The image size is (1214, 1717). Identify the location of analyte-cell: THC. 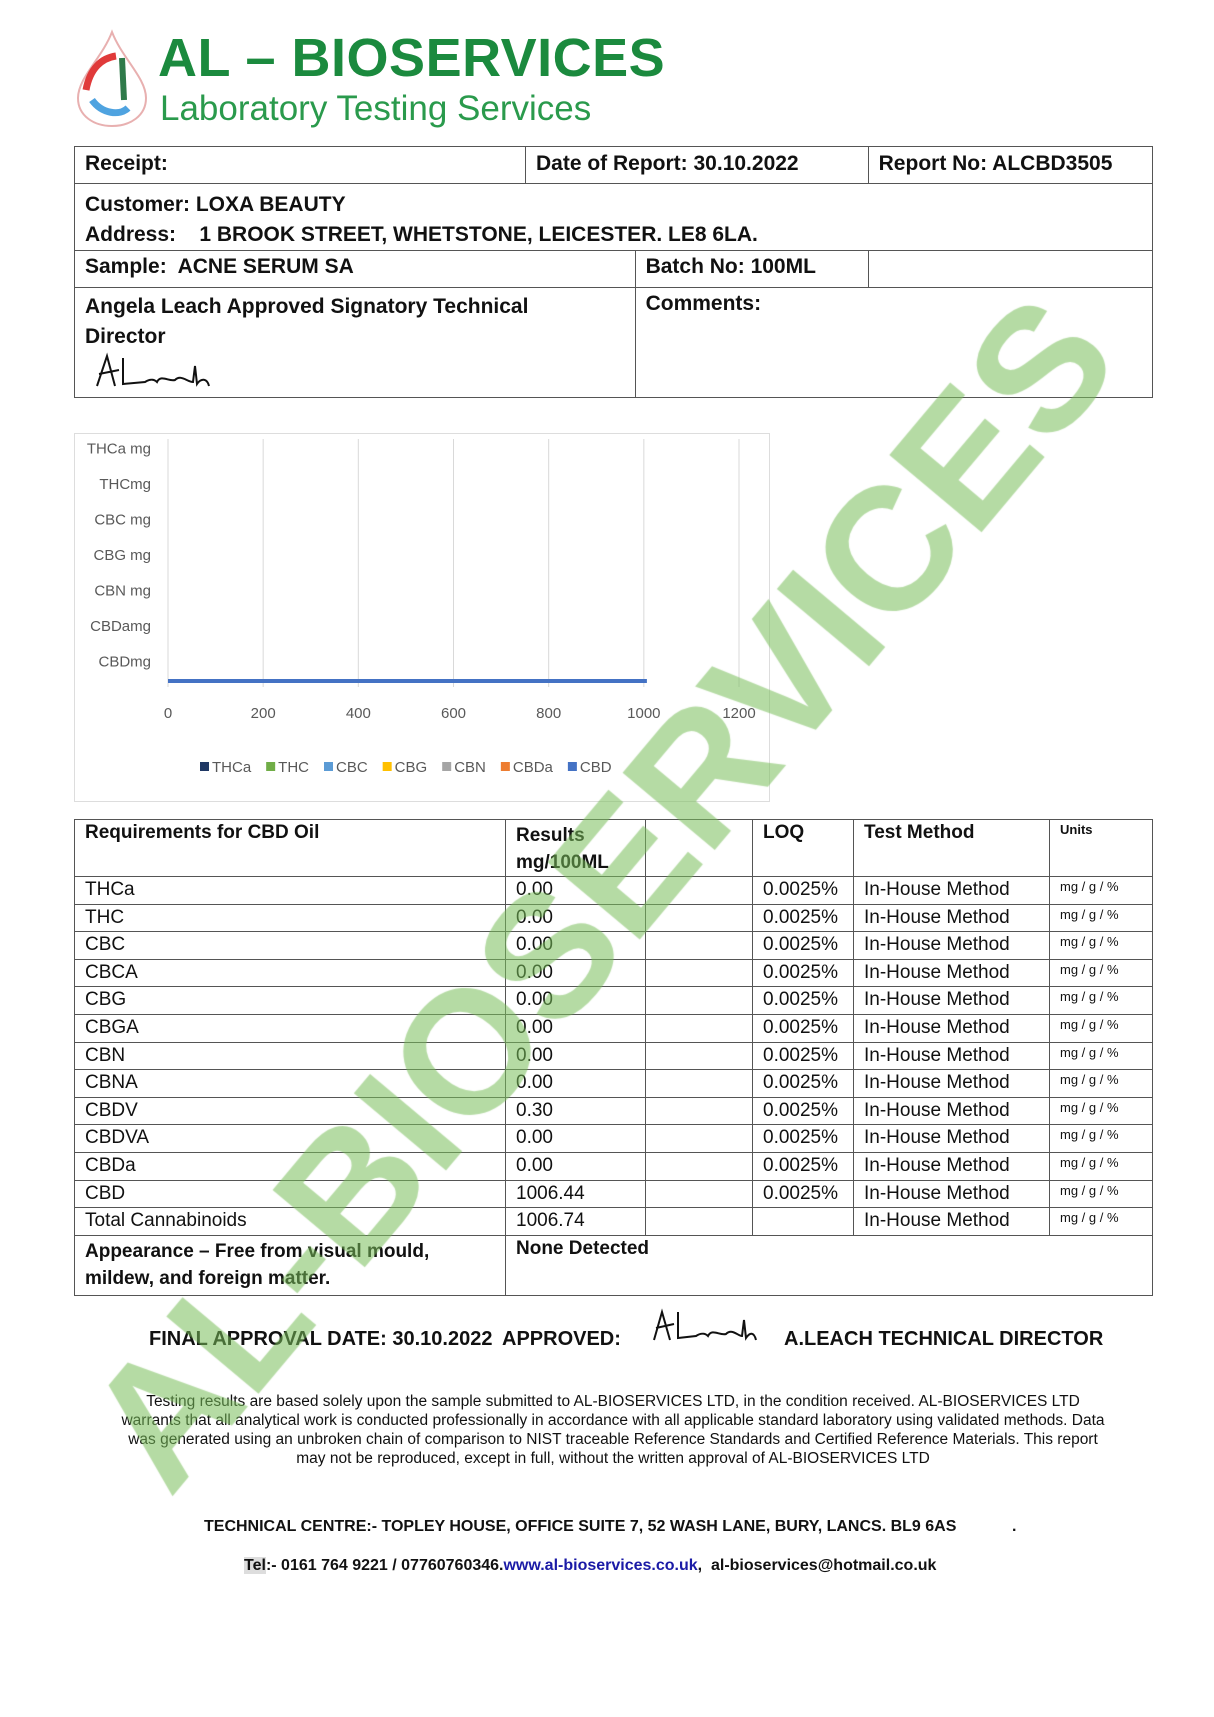
(290, 918).